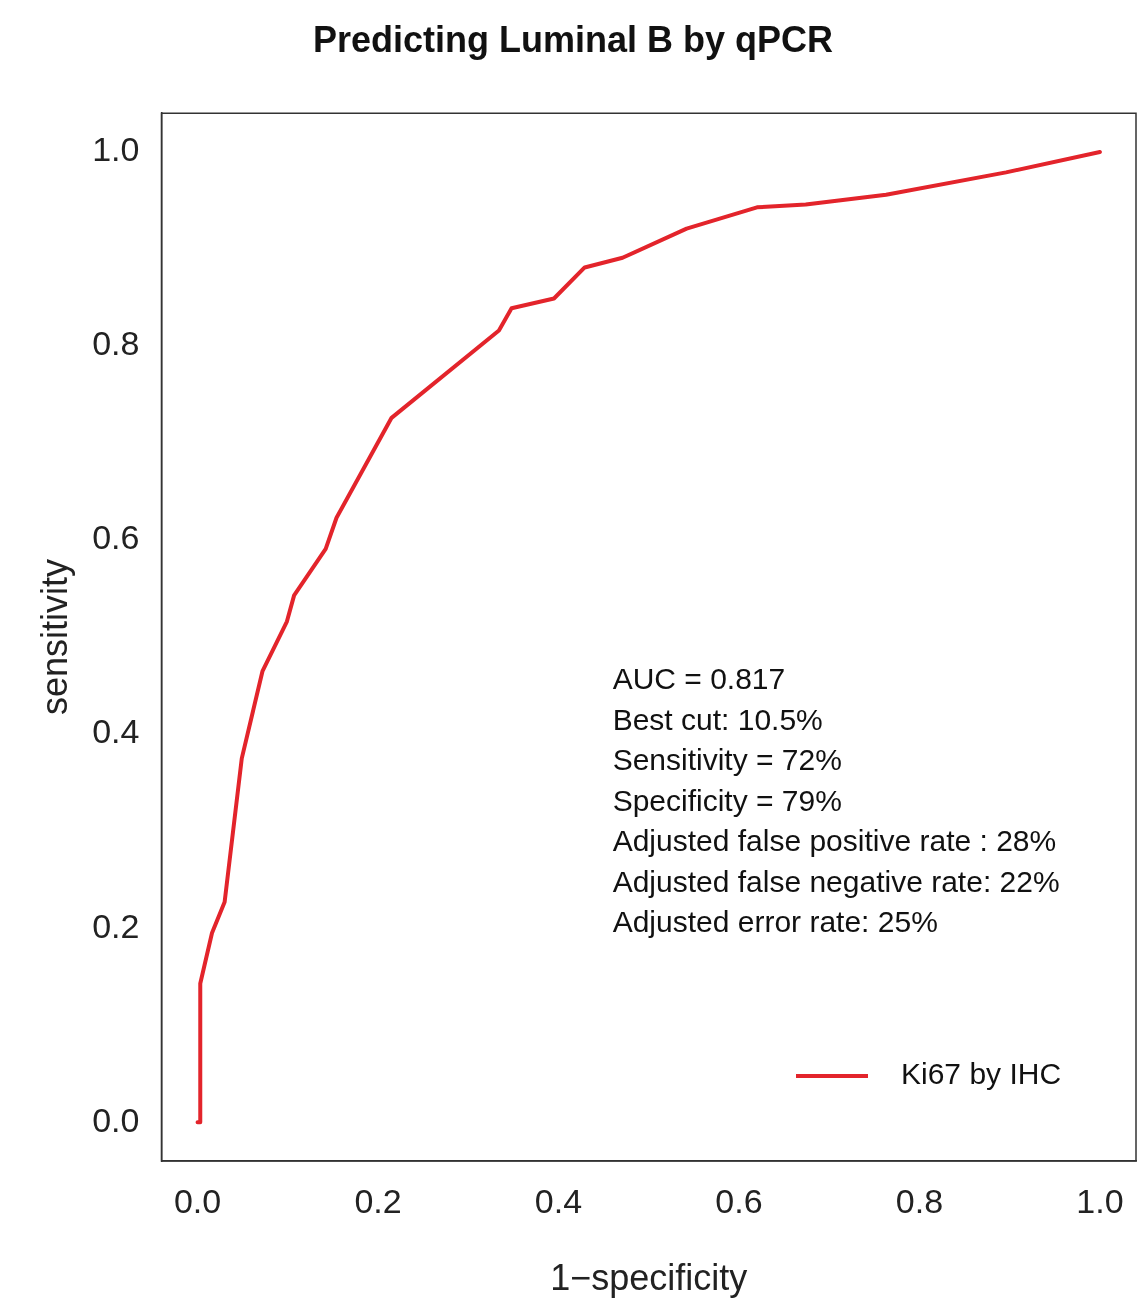 Image resolution: width=1137 pixels, height=1316 pixels. Describe the element at coordinates (197, 1200) in the screenshot. I see `x-tick-label: 0.0` at that location.